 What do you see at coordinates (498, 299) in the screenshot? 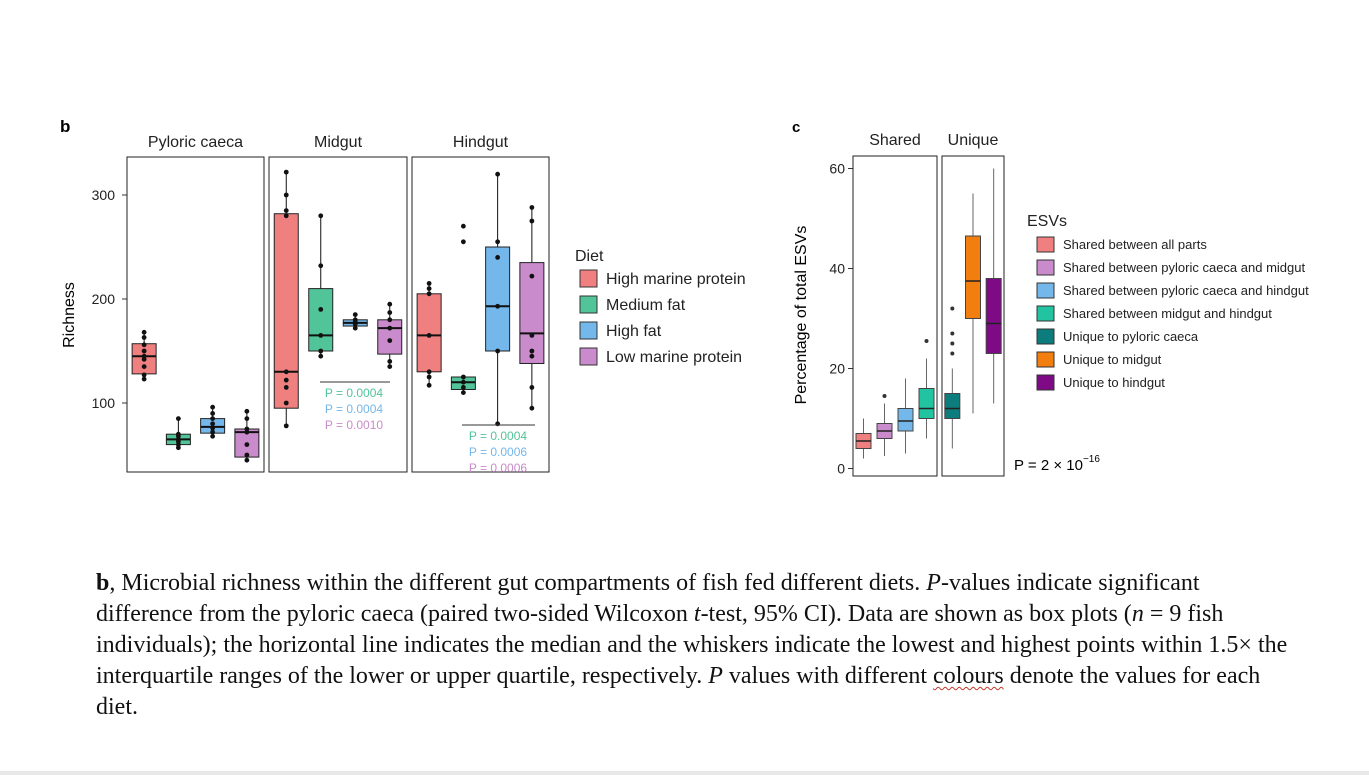
I see `b-box-hindgut-high-fat` at bounding box center [498, 299].